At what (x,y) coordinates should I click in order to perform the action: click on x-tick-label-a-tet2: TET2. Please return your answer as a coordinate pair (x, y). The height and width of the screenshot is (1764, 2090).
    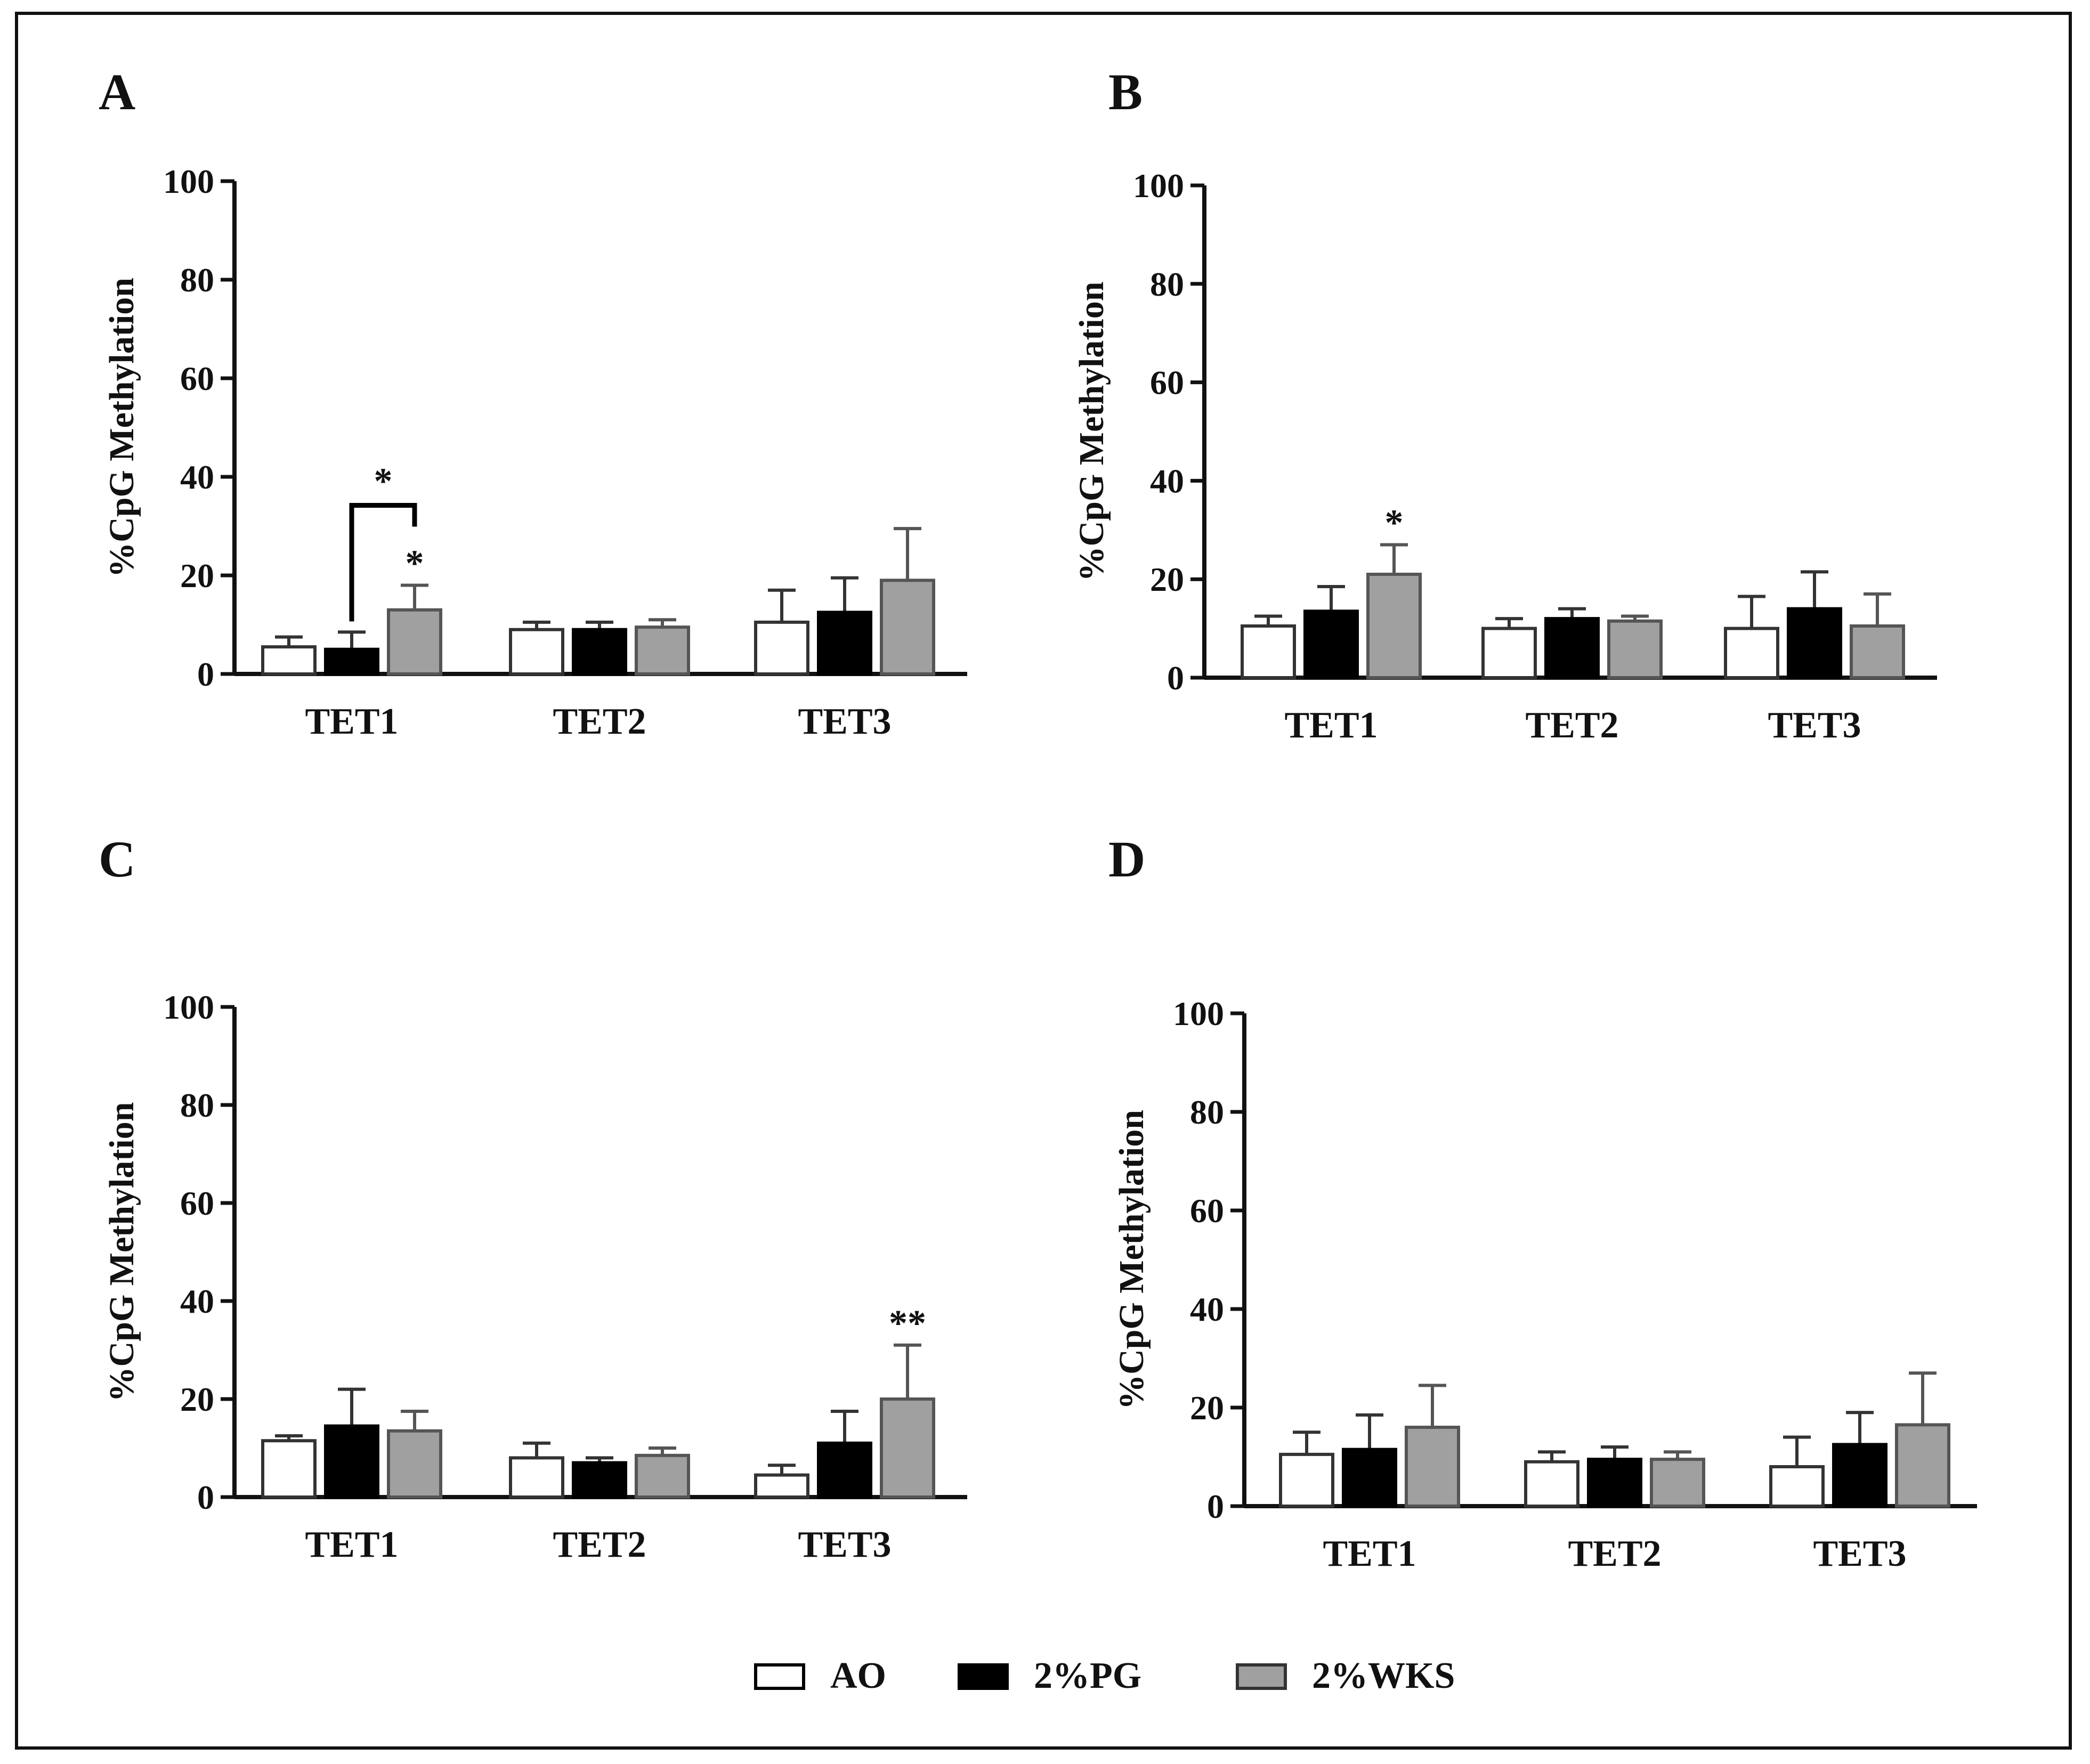
    Looking at the image, I should click on (599, 722).